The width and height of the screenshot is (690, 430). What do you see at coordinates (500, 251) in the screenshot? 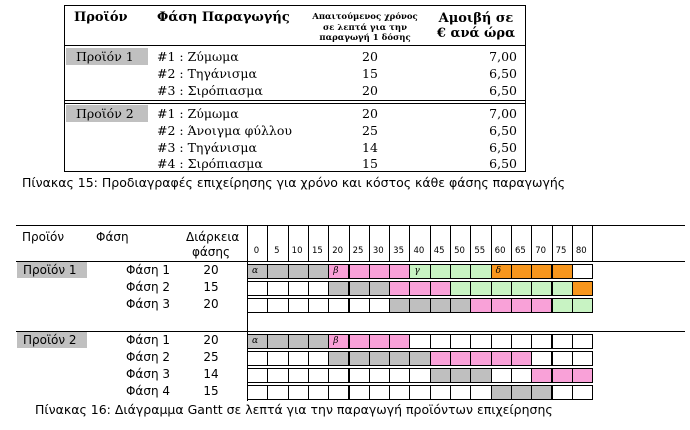
I see `gantt-tick-label: 60` at bounding box center [500, 251].